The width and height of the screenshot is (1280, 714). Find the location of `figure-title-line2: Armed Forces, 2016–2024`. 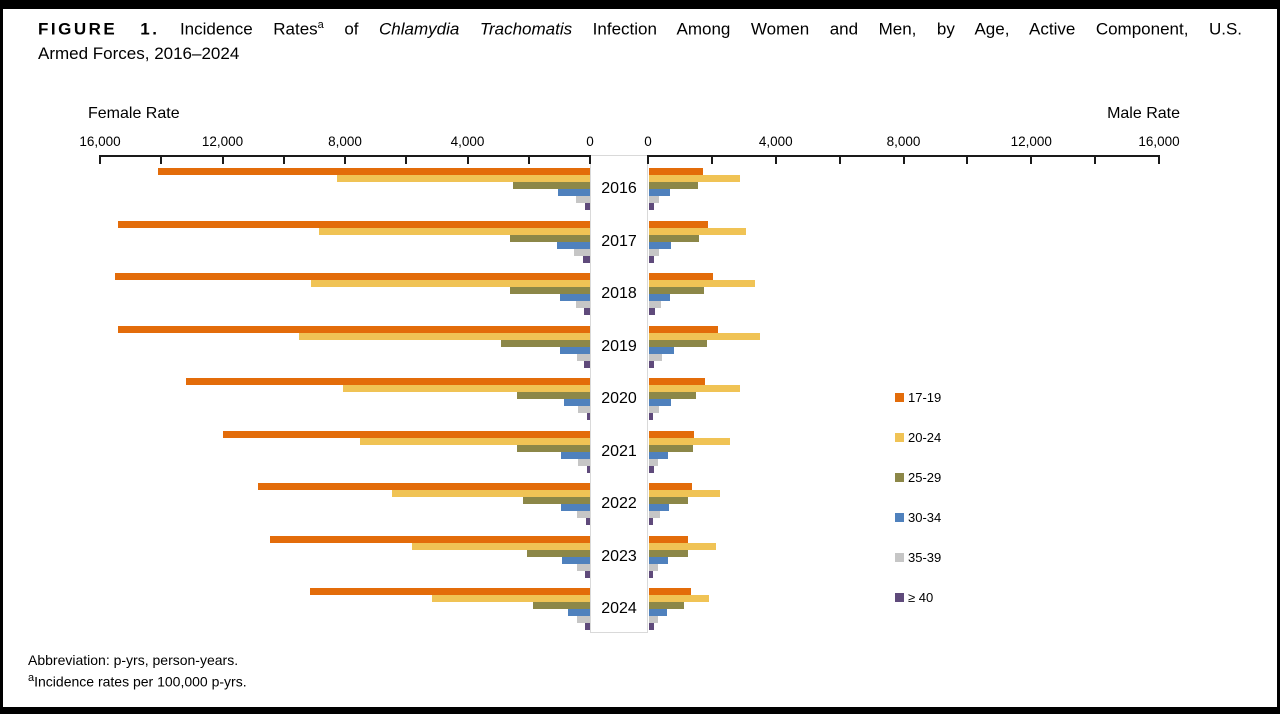

figure-title-line2: Armed Forces, 2016–2024 is located at coordinates (139, 53).